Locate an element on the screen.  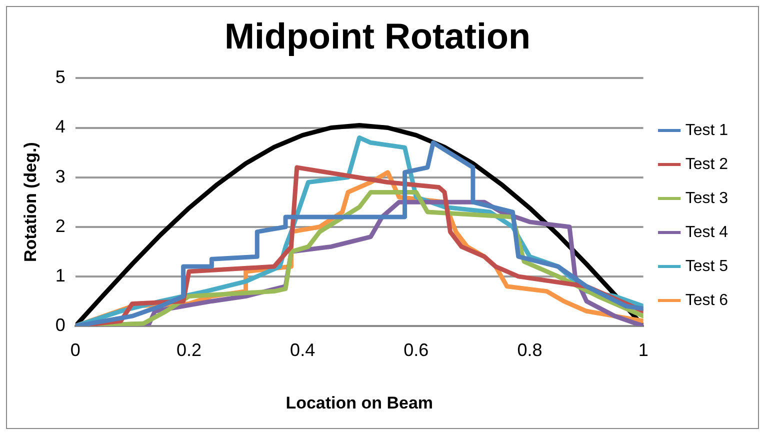
y-tick-label: 4 is located at coordinates (60, 126).